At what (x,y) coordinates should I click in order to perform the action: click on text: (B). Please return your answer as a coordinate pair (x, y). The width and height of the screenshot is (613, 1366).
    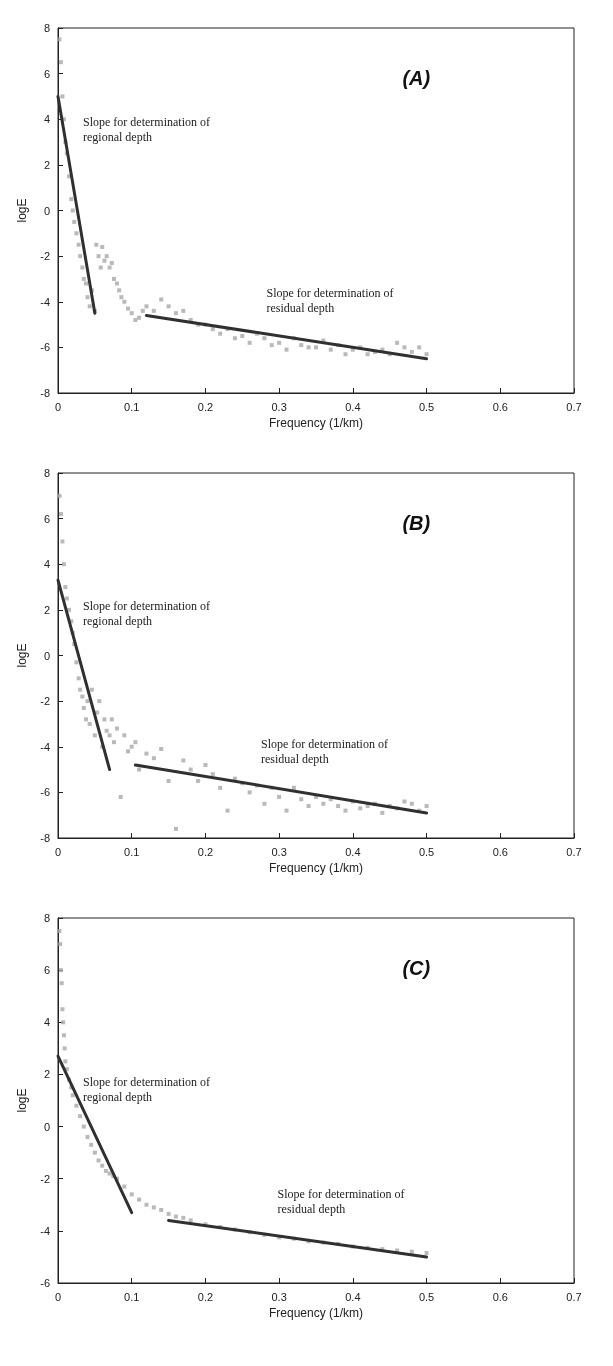
    Looking at the image, I should click on (416, 523).